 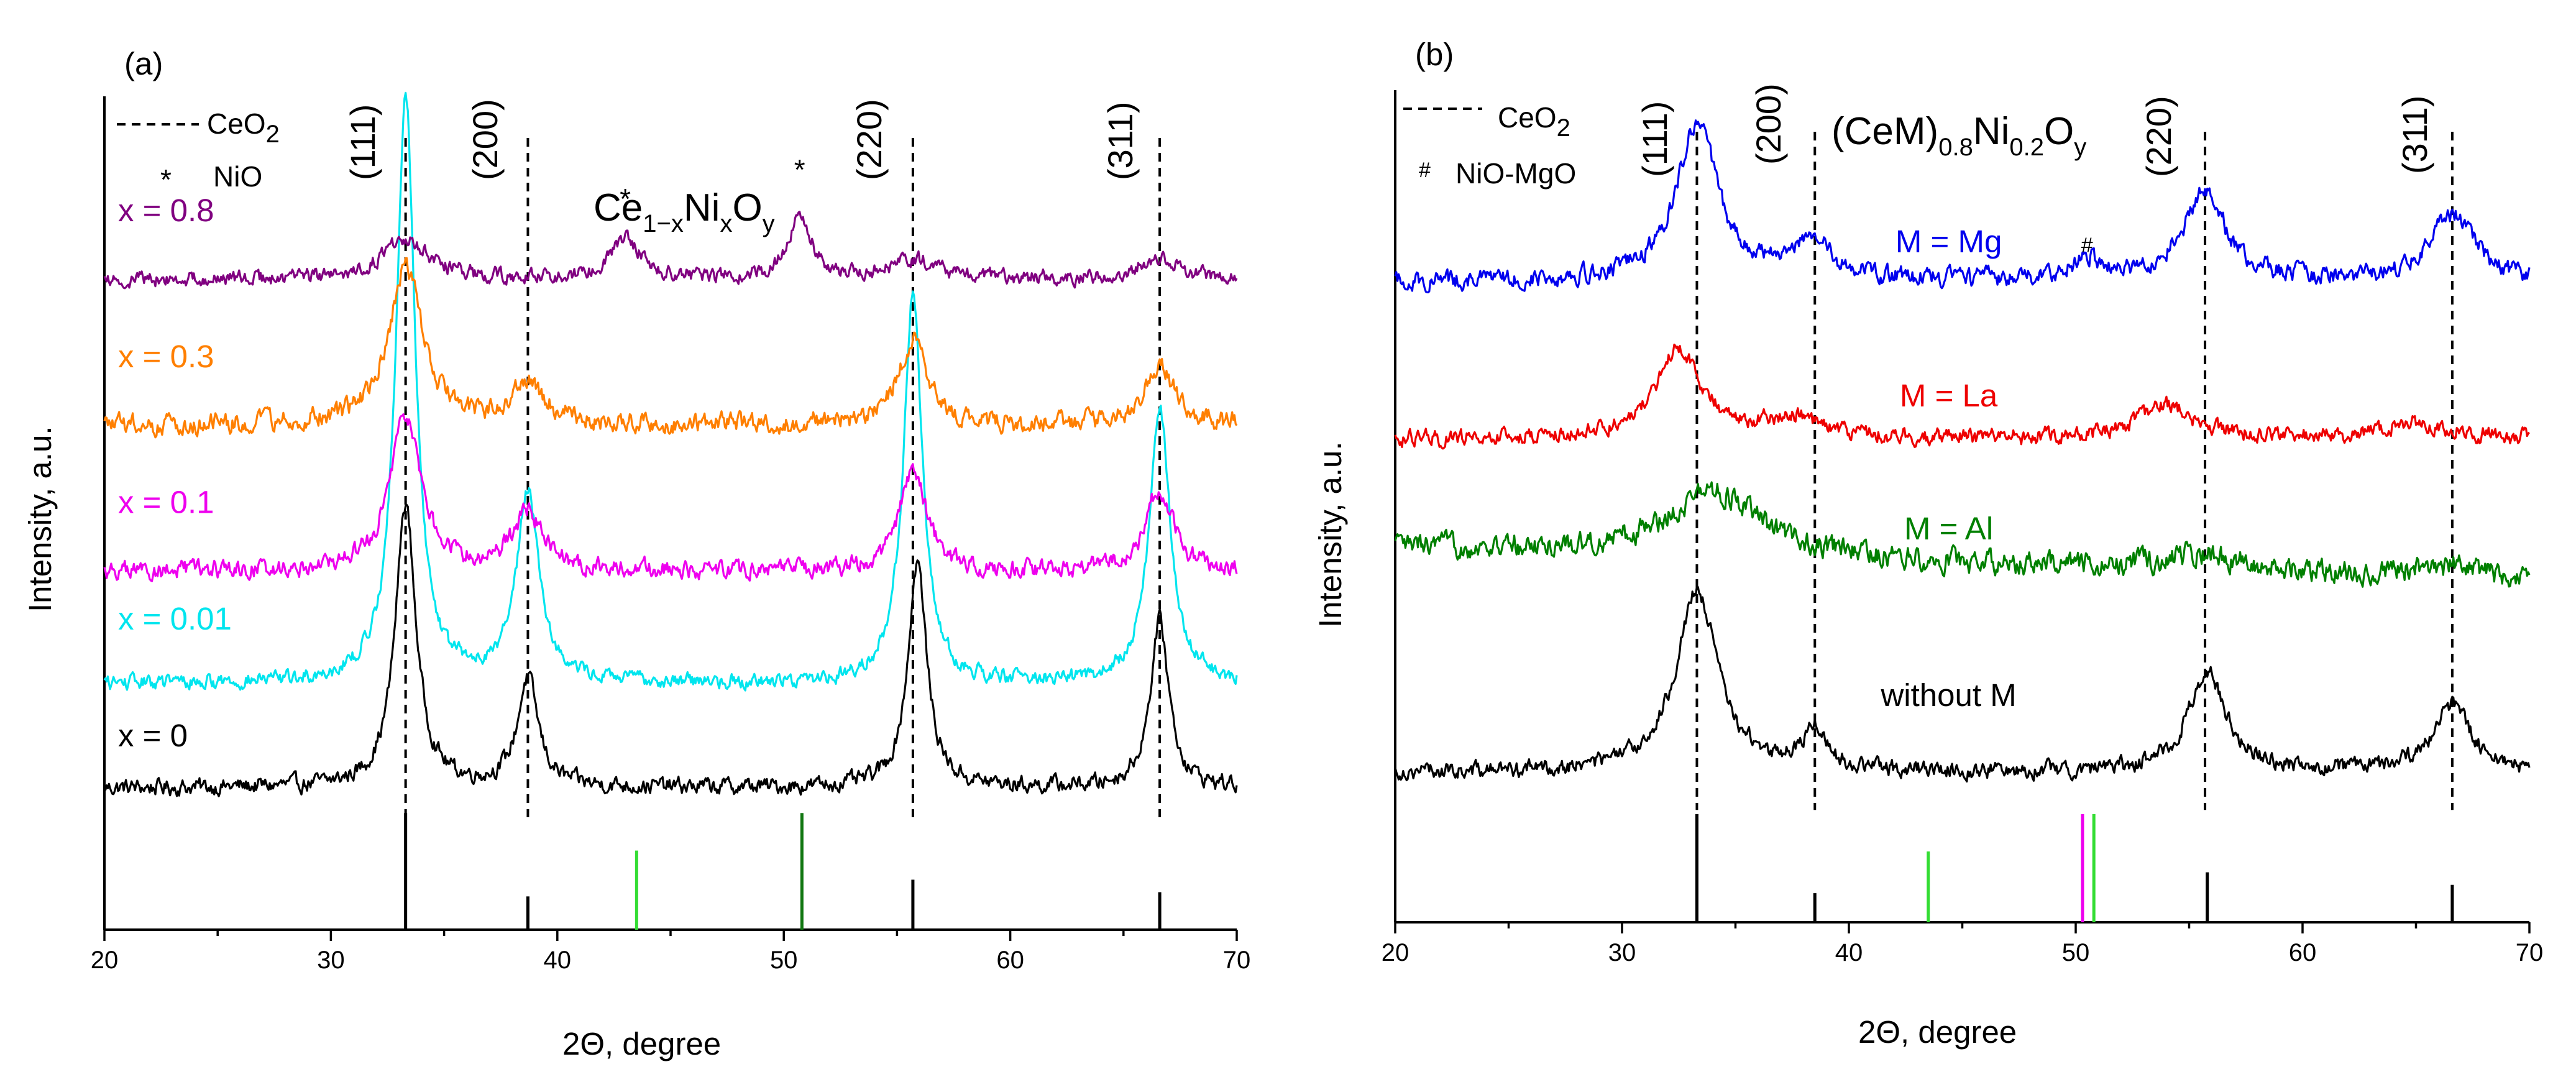 I want to click on panel-a-legend-nio-marker: *, so click(x=166, y=179).